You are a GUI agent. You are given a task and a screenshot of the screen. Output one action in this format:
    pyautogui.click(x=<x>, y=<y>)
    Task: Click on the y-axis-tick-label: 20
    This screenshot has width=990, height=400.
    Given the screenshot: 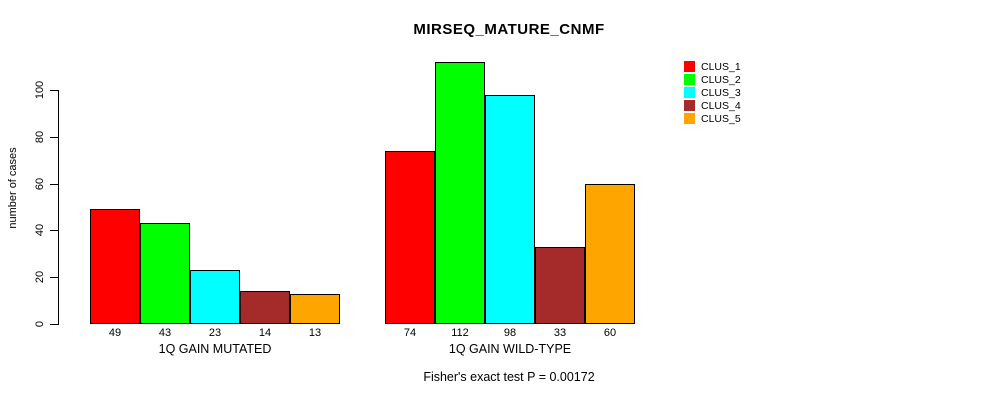 What is the action you would take?
    pyautogui.click(x=40, y=277)
    